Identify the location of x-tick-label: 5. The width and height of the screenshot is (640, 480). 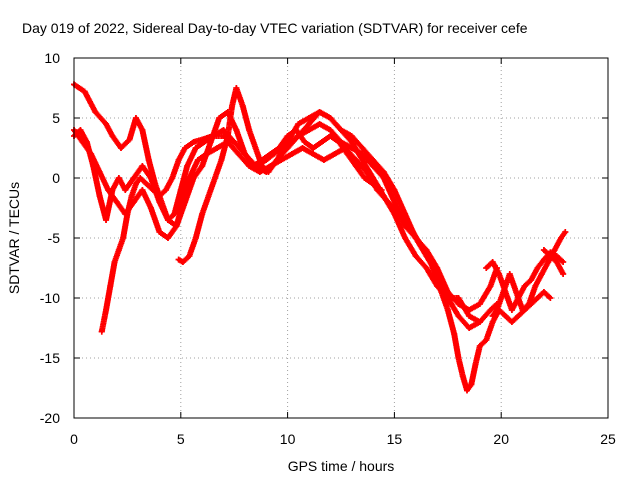
(181, 439).